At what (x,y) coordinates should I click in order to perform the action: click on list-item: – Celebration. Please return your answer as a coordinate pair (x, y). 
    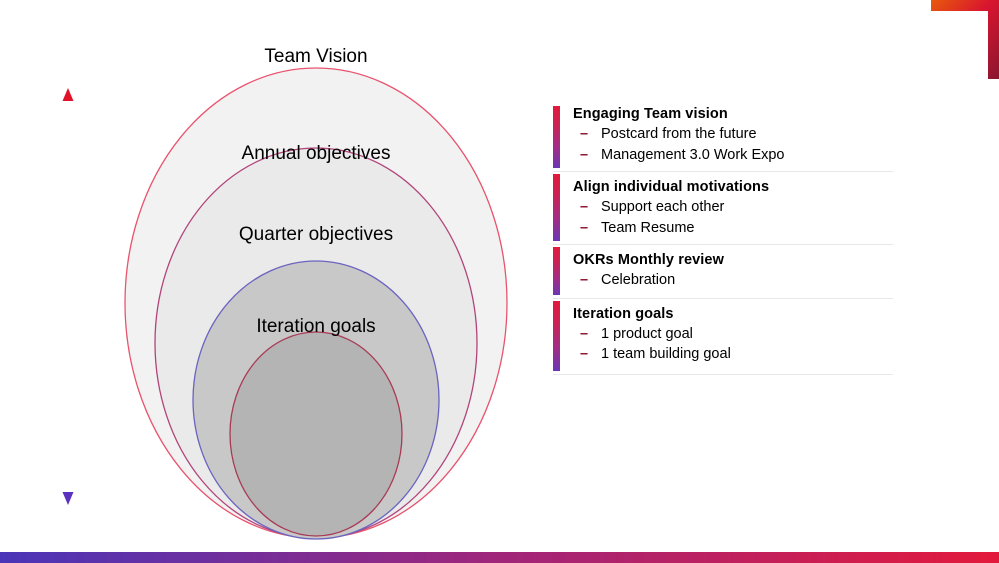
    Looking at the image, I should click on (733, 281).